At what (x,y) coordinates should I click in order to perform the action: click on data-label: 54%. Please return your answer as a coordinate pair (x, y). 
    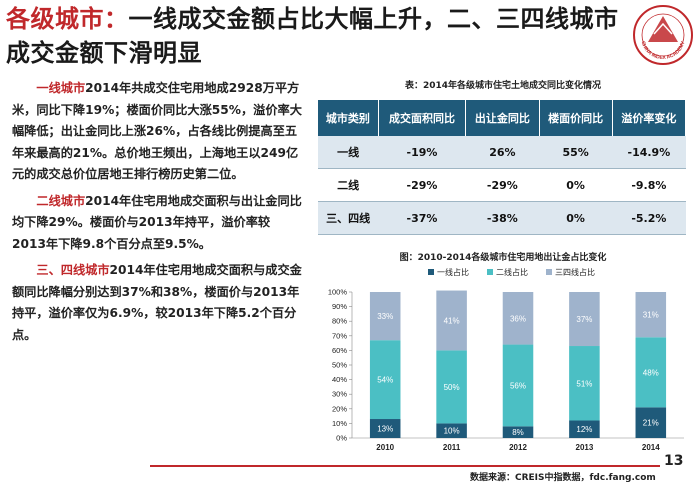
    Looking at the image, I should click on (385, 380).